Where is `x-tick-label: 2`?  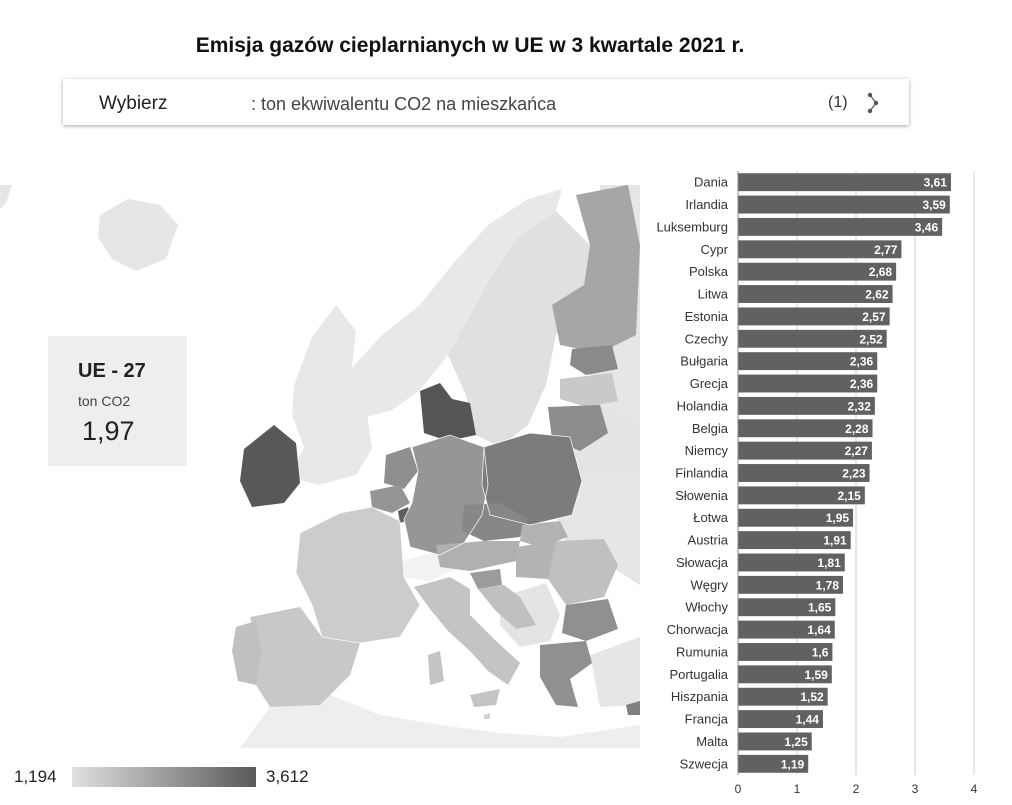 x-tick-label: 2 is located at coordinates (856, 789).